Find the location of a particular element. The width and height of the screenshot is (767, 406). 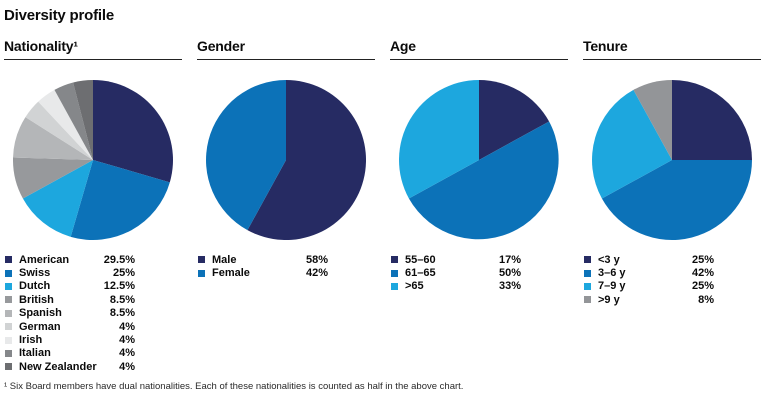

legend-label: <3 y is located at coordinates (609, 259).